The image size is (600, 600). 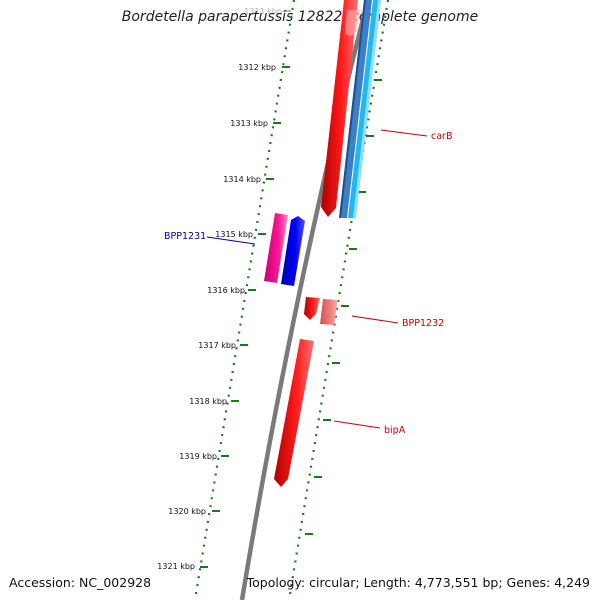 What do you see at coordinates (353, 23) in the screenshot?
I see `gene-carB-top-cap` at bounding box center [353, 23].